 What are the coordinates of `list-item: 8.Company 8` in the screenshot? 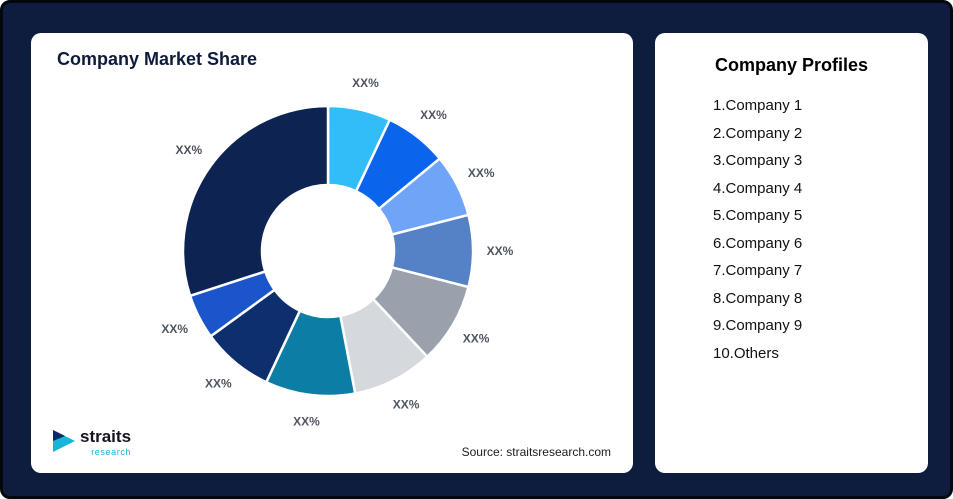 It's located at (758, 298).